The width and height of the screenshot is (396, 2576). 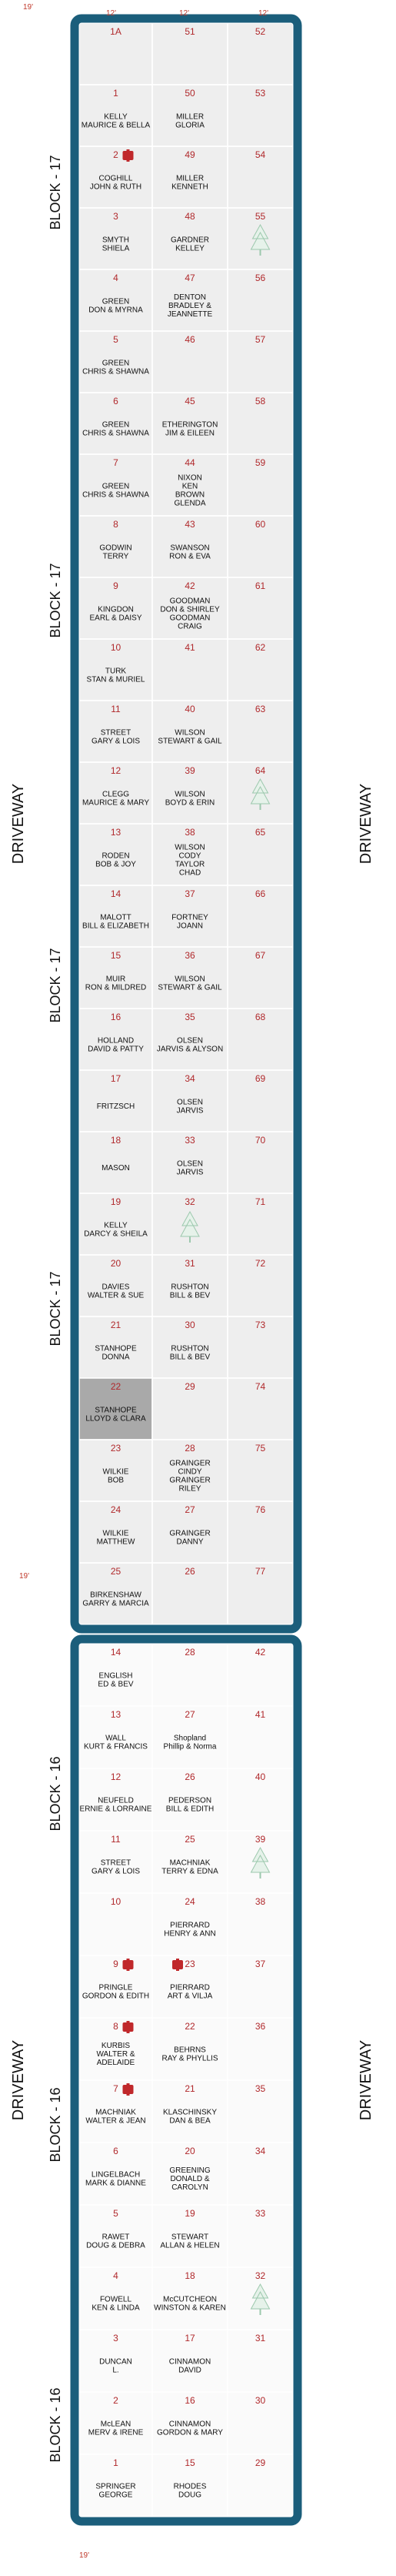 I want to click on plot-name: WALTER &, so click(x=115, y=2054).